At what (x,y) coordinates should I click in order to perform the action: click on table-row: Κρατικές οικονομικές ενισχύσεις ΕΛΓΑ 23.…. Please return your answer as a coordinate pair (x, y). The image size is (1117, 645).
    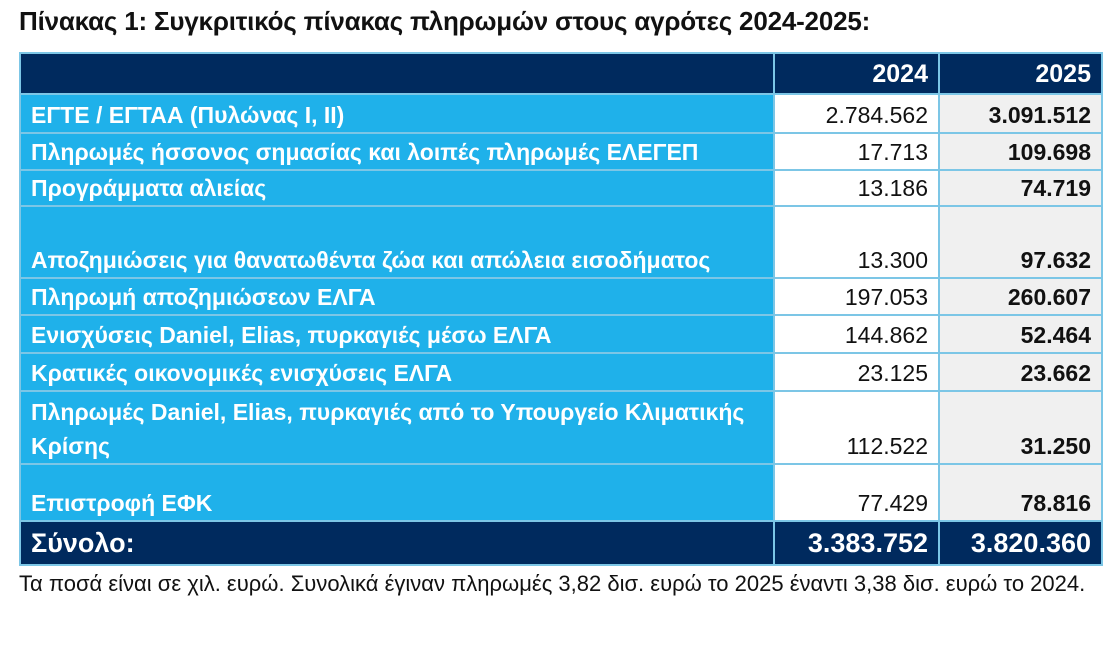
    Looking at the image, I should click on (561, 372).